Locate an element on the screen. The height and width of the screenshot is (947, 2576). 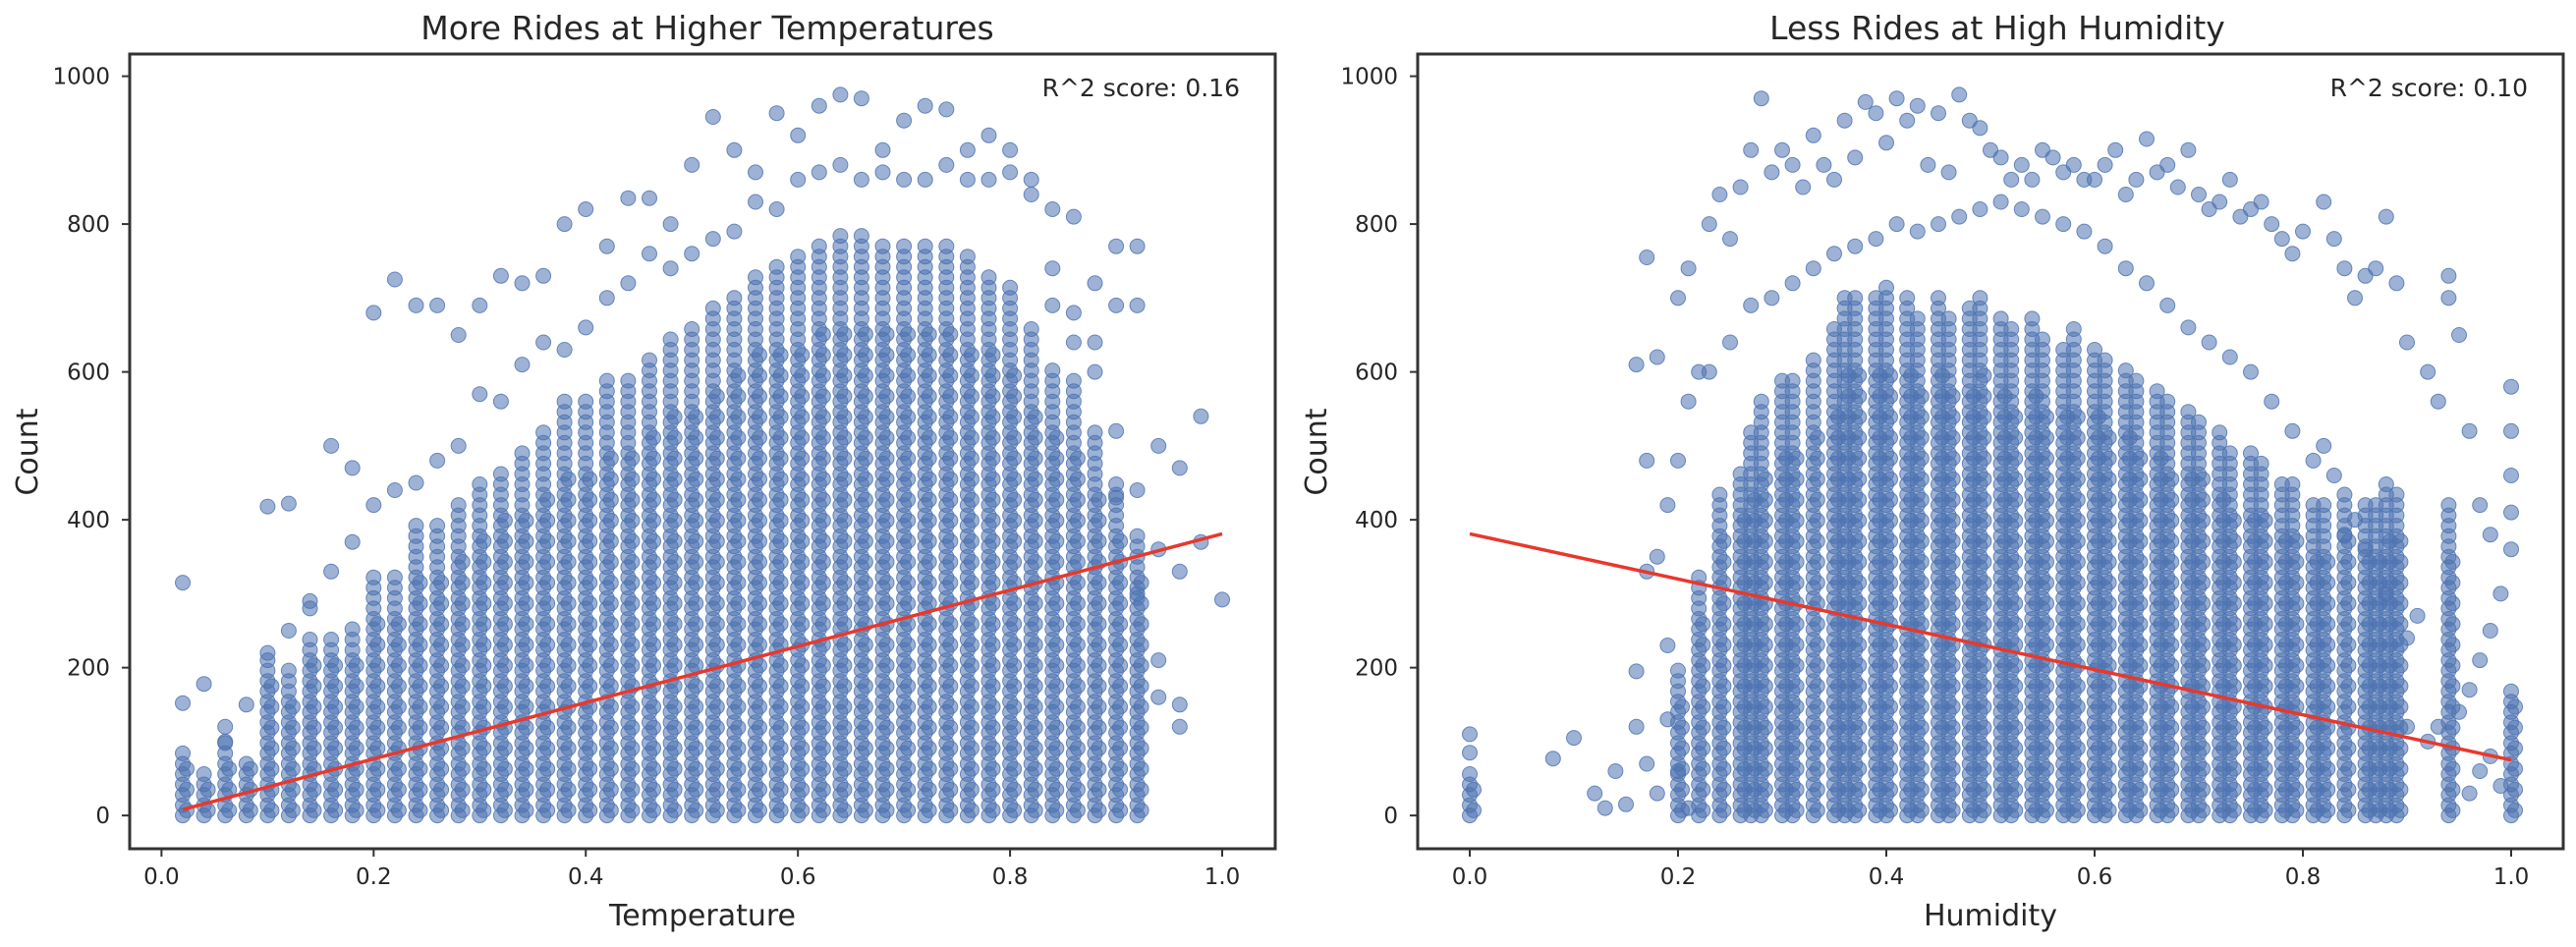
y-tick-label: 600 is located at coordinates (88, 373).